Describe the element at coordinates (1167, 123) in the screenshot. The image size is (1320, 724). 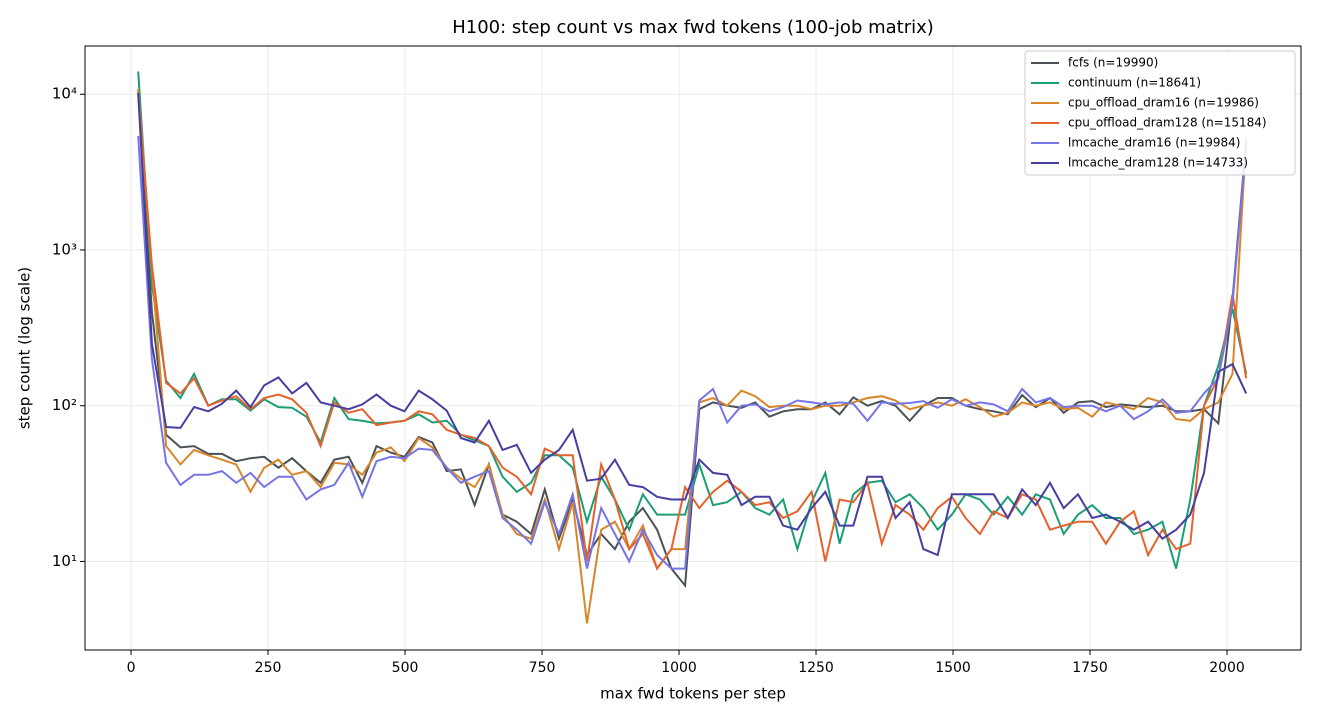
I see `legend-label: cpu_offload_dram128 (n=15184)` at that location.